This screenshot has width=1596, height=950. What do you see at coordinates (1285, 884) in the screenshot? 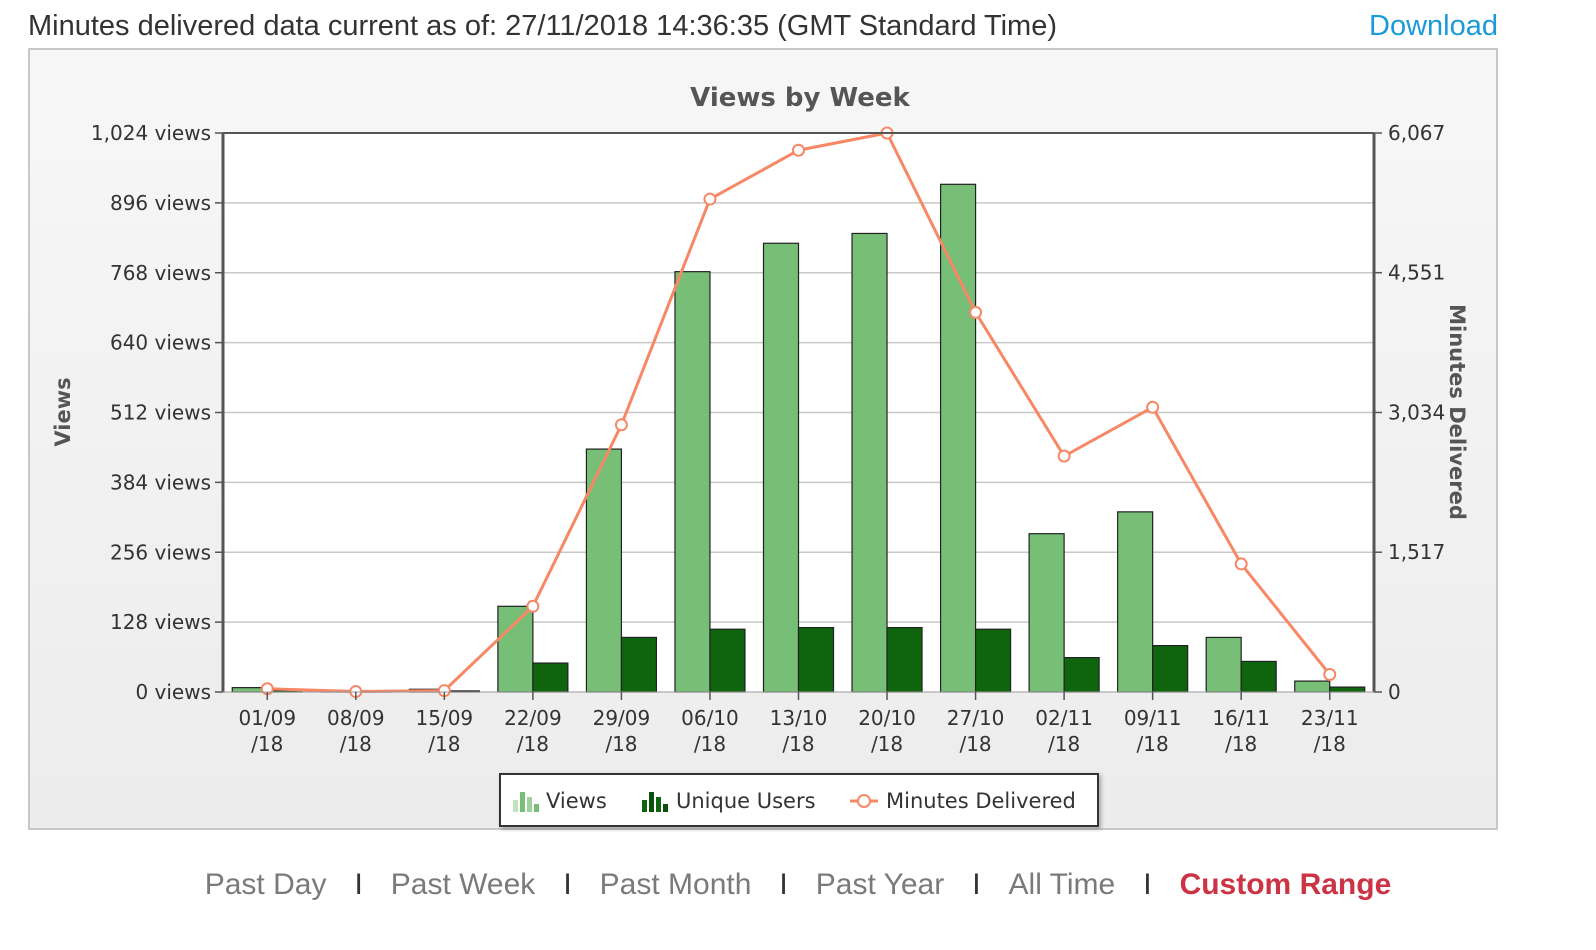
I see `range-custom-range: Custom Range` at bounding box center [1285, 884].